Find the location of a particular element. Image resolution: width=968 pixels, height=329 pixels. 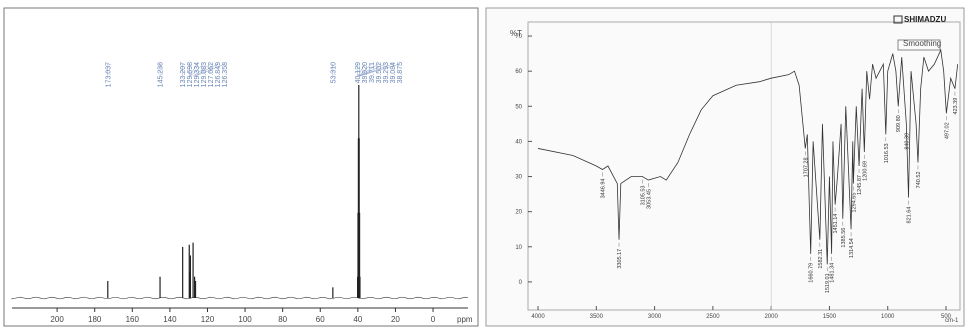

x-axis-label: cm-1 is located at coordinates (952, 321).